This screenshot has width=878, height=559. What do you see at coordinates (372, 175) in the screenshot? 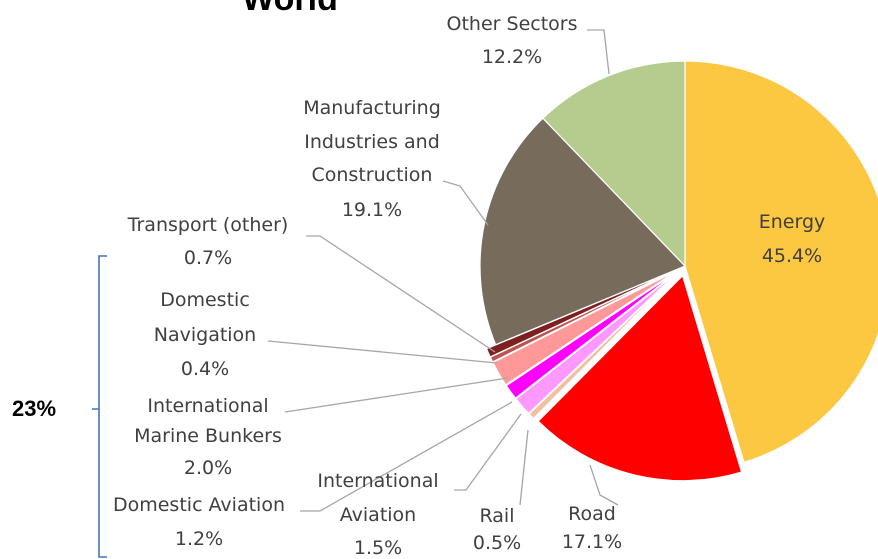
I see `slice-label-manufacturing-industries-and-construction: Construction` at bounding box center [372, 175].